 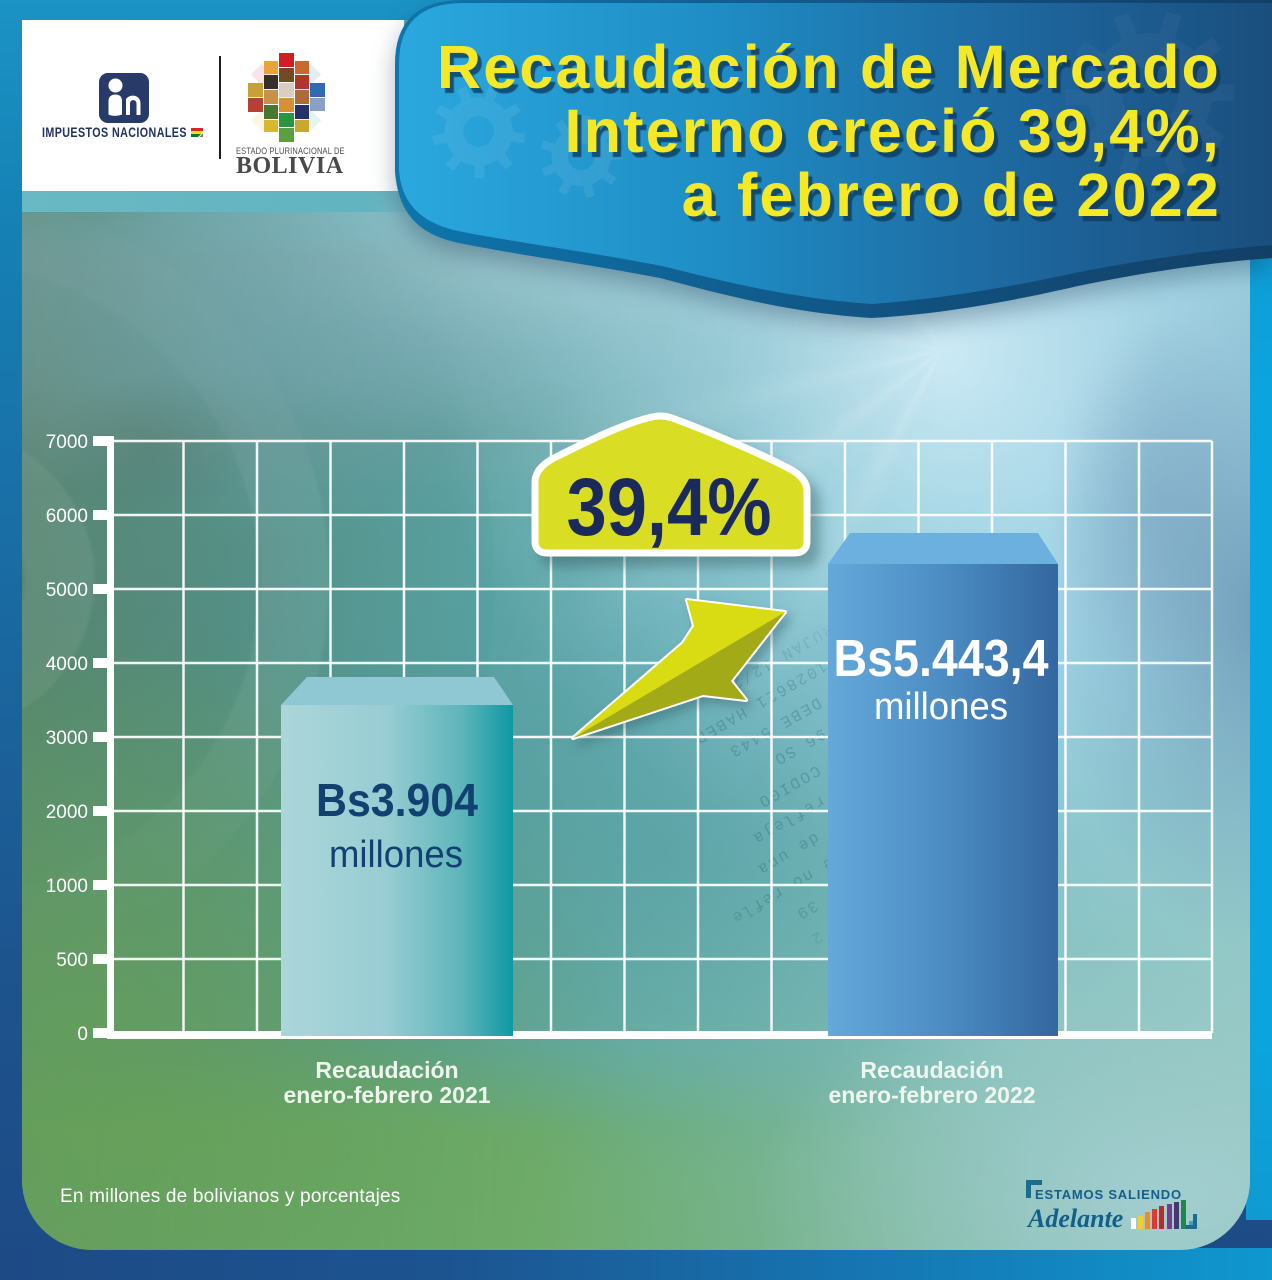 I want to click on svg-text: 500, so click(x=72, y=960).